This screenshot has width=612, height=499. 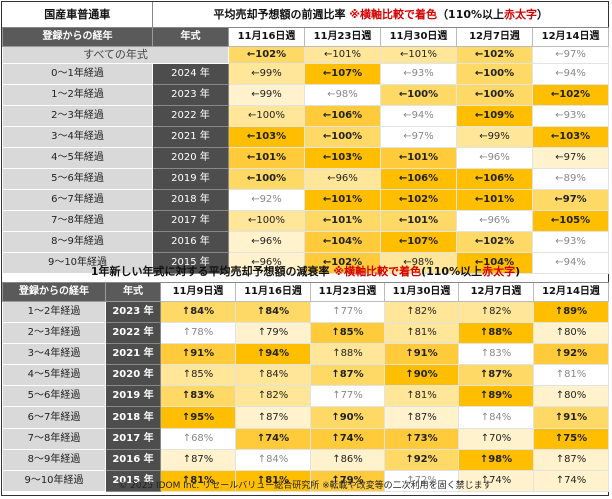 I want to click on elapsed-label: 2～3年経過, so click(x=54, y=332).